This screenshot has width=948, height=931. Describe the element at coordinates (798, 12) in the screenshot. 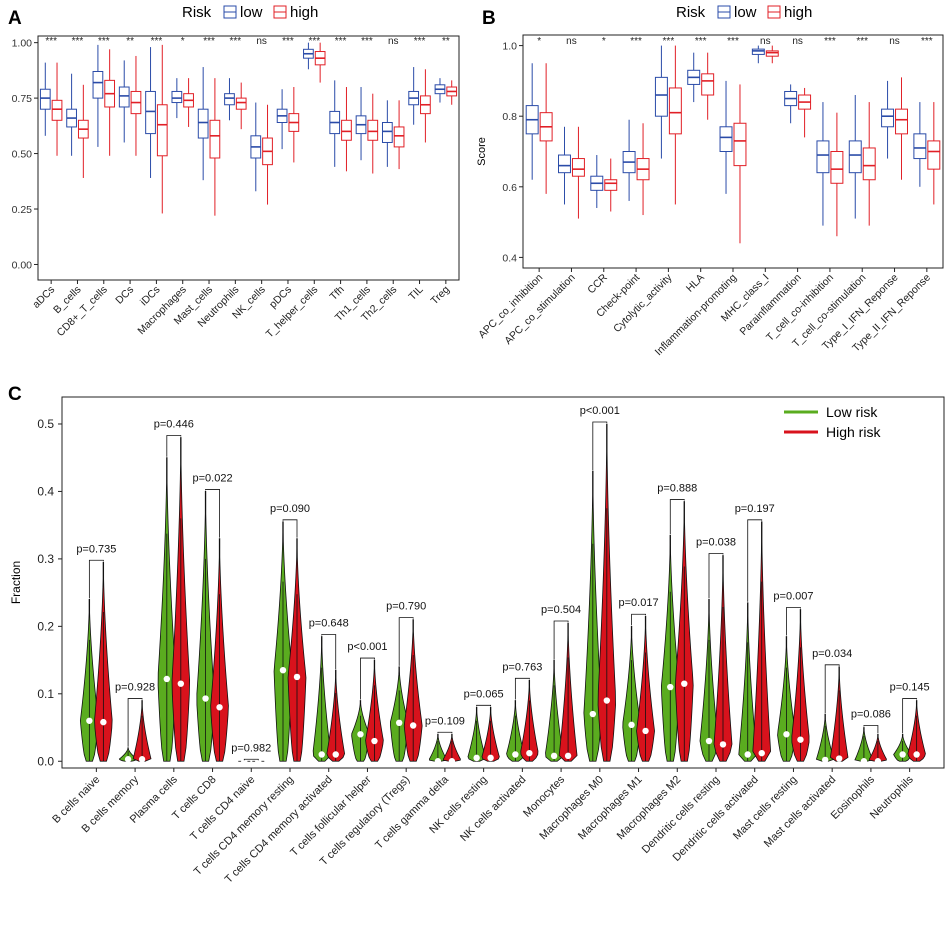

I see `legend-label-high: high` at that location.